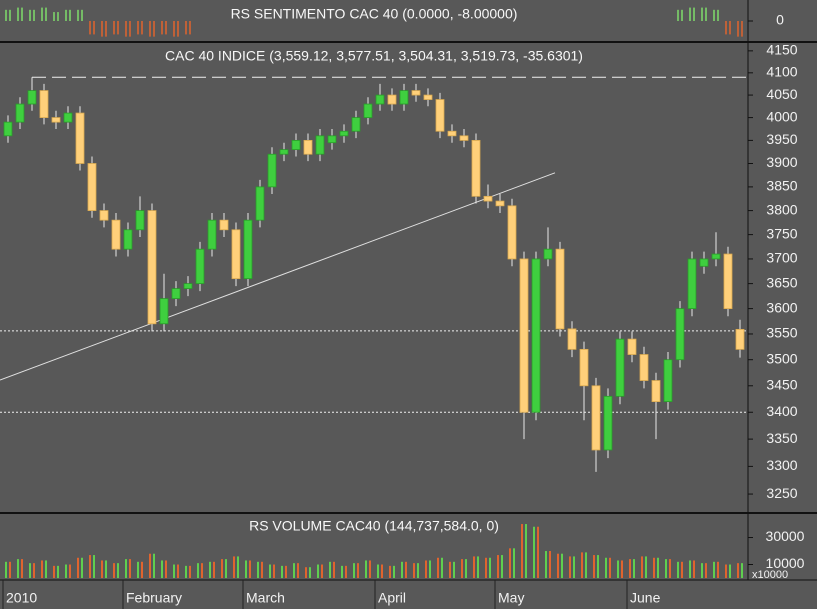  Describe the element at coordinates (781, 233) in the screenshot. I see `y-tick-label: 3750` at that location.